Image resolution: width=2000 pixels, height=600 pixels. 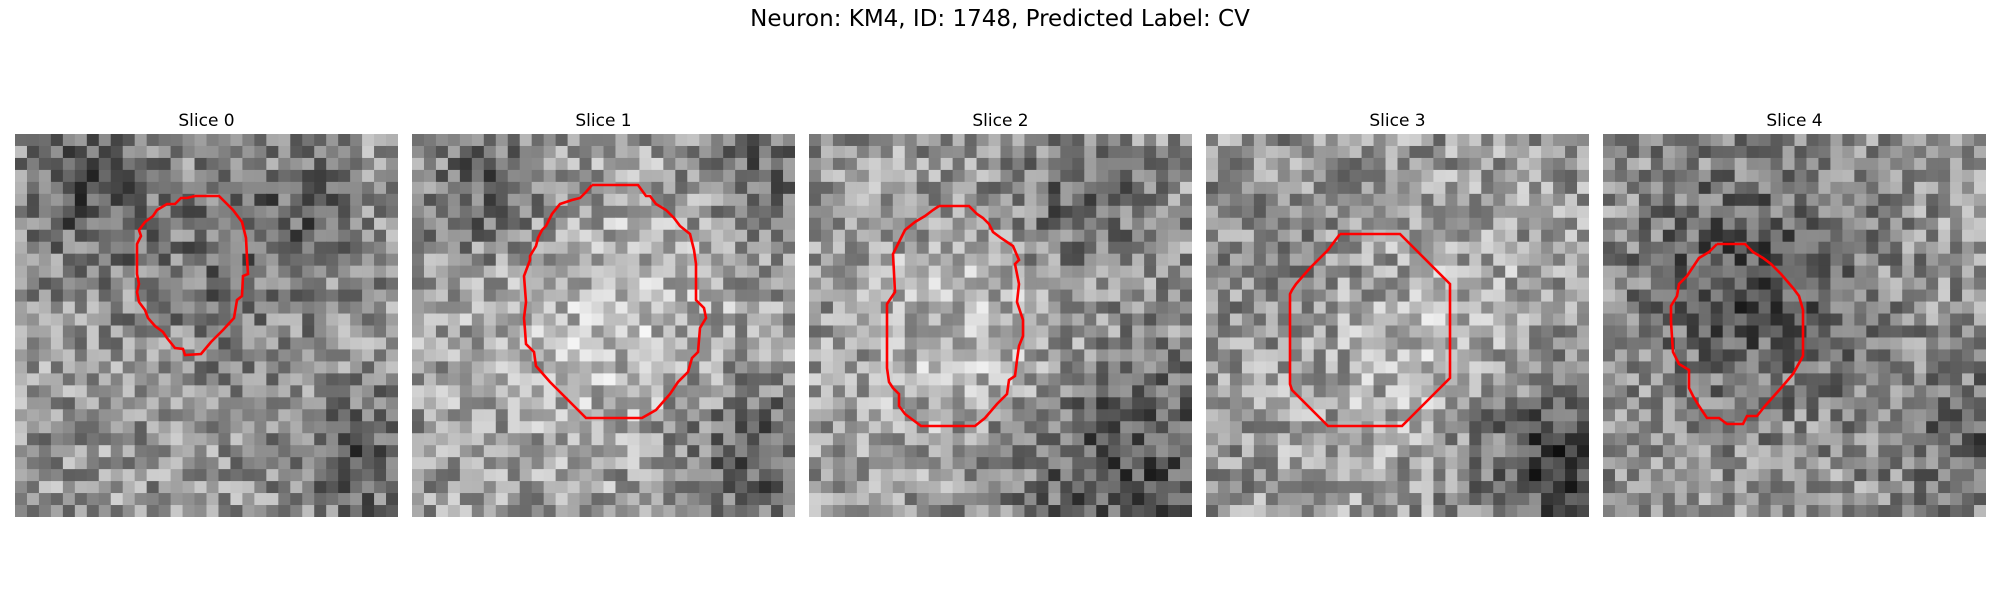 I want to click on slice-panel-2: Slice 2, so click(x=1000, y=313).